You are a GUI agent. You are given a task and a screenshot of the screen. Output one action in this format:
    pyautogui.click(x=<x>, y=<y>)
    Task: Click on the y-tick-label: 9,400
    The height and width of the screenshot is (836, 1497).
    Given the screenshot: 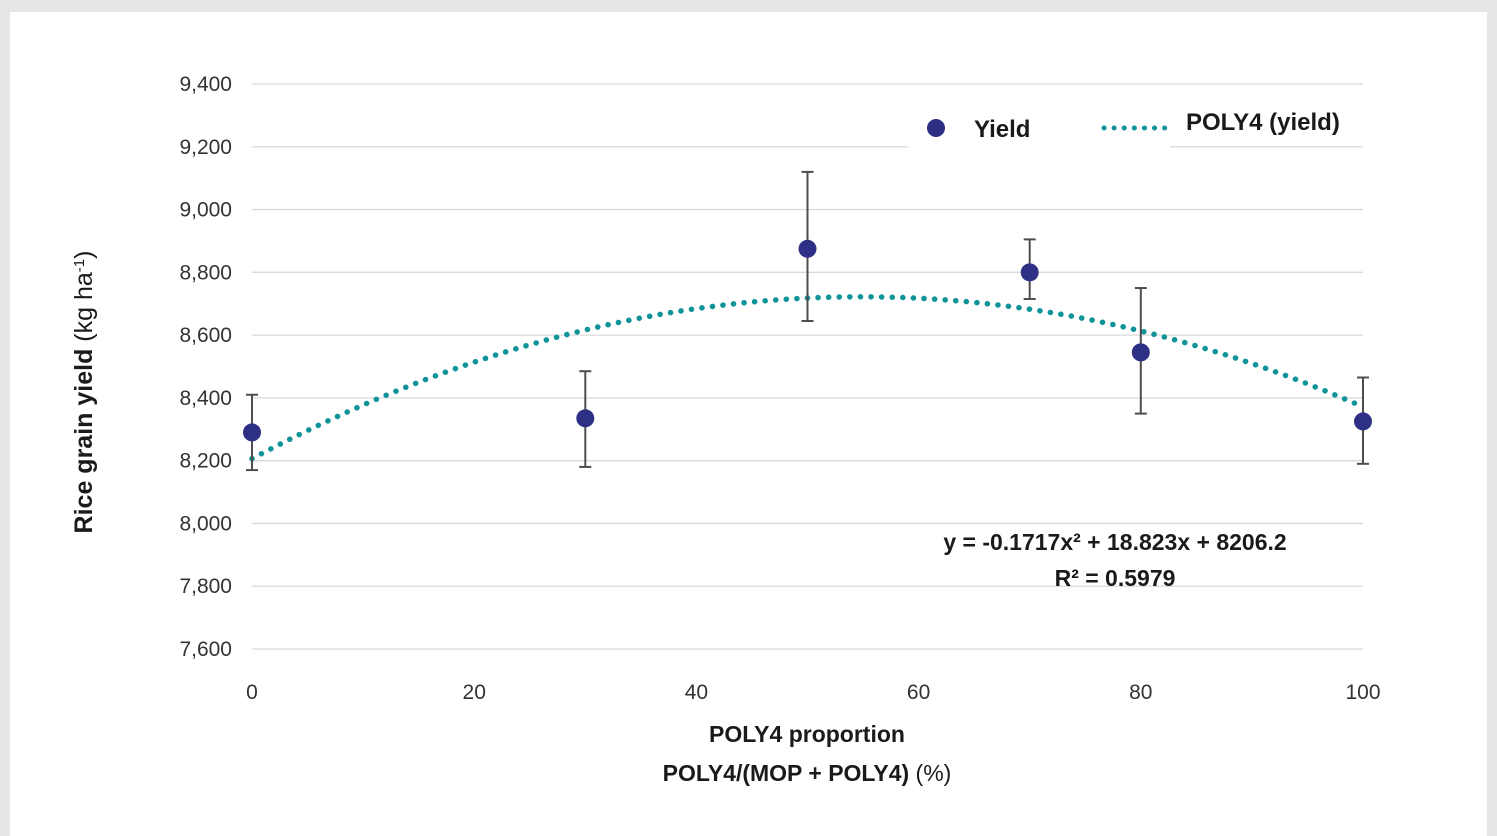 What is the action you would take?
    pyautogui.click(x=205, y=84)
    